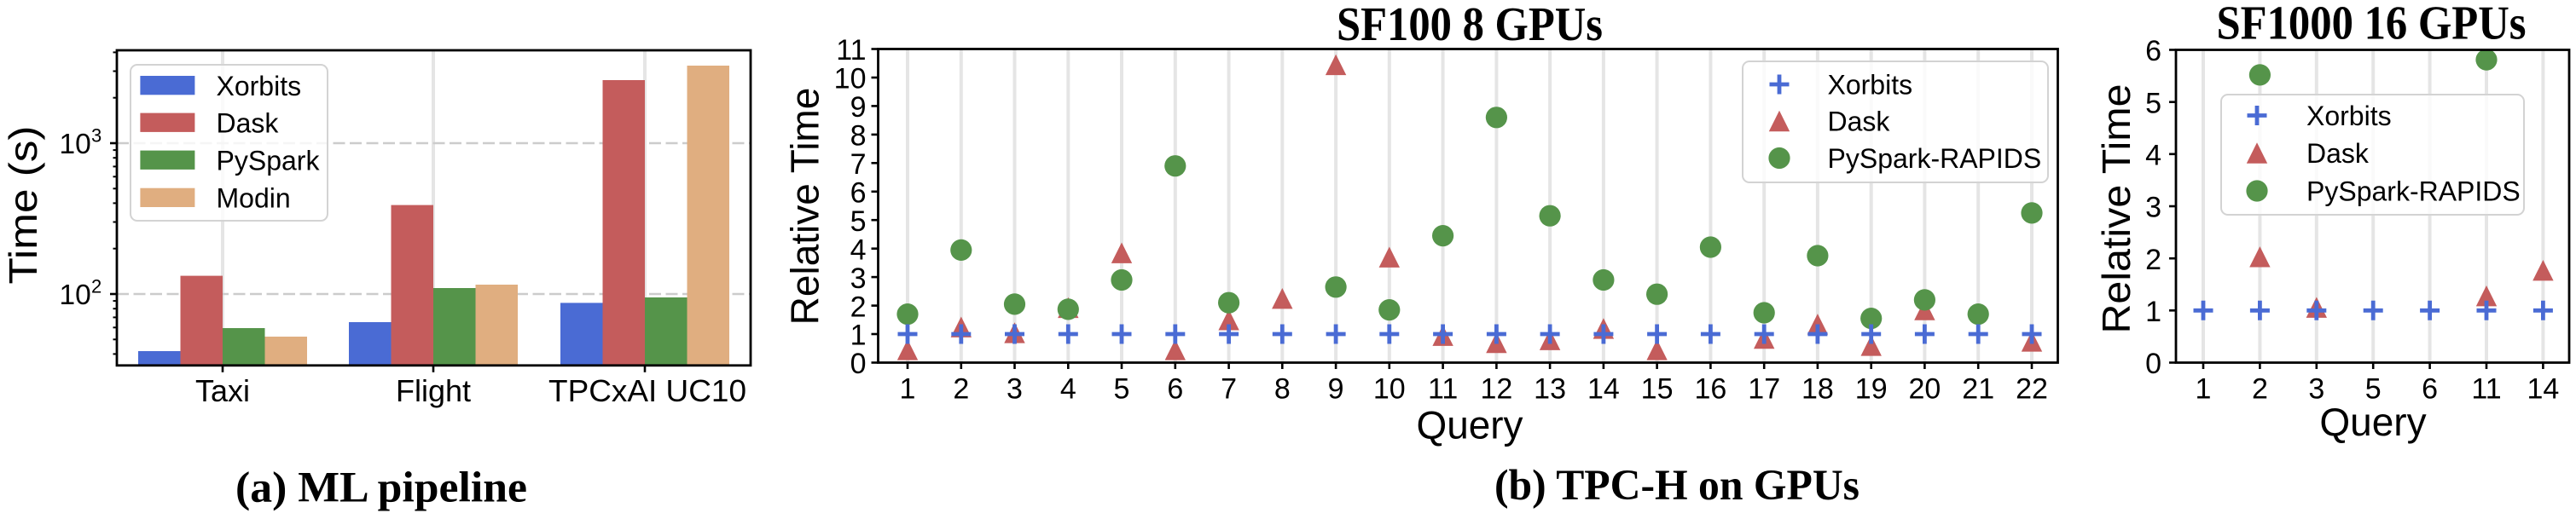 The height and width of the screenshot is (519, 2576). I want to click on svg-text: 18, so click(1817, 389).